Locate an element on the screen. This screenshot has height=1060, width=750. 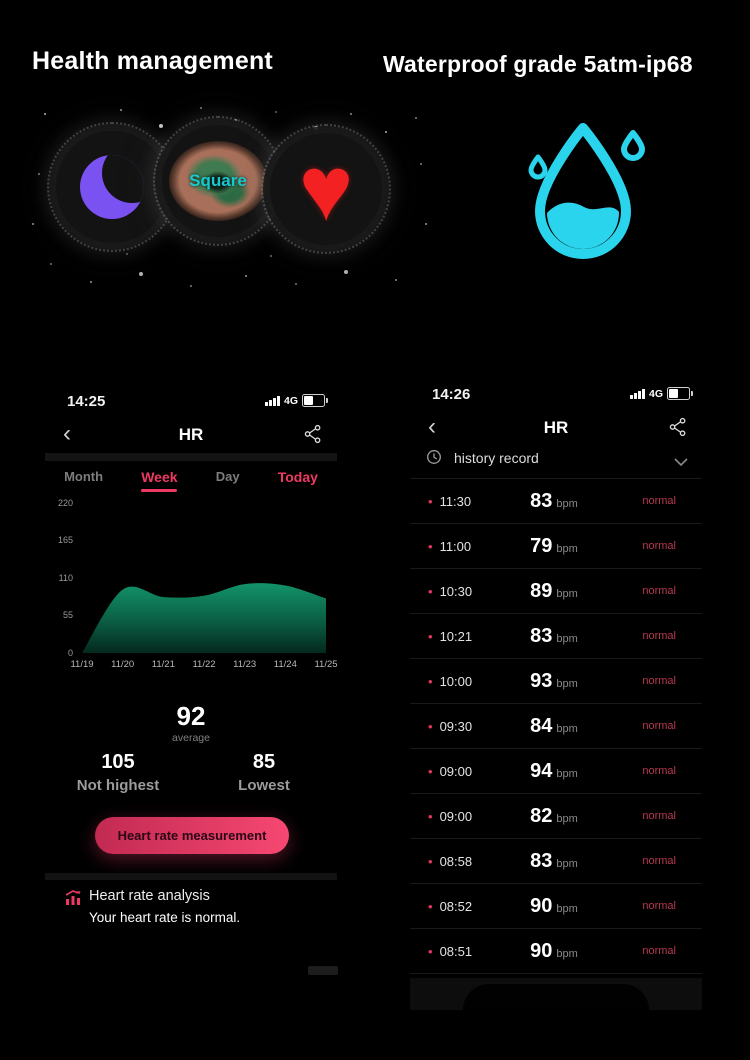
hr-record-row: • 08:58 83 bpm normal is located at coordinates (556, 861).